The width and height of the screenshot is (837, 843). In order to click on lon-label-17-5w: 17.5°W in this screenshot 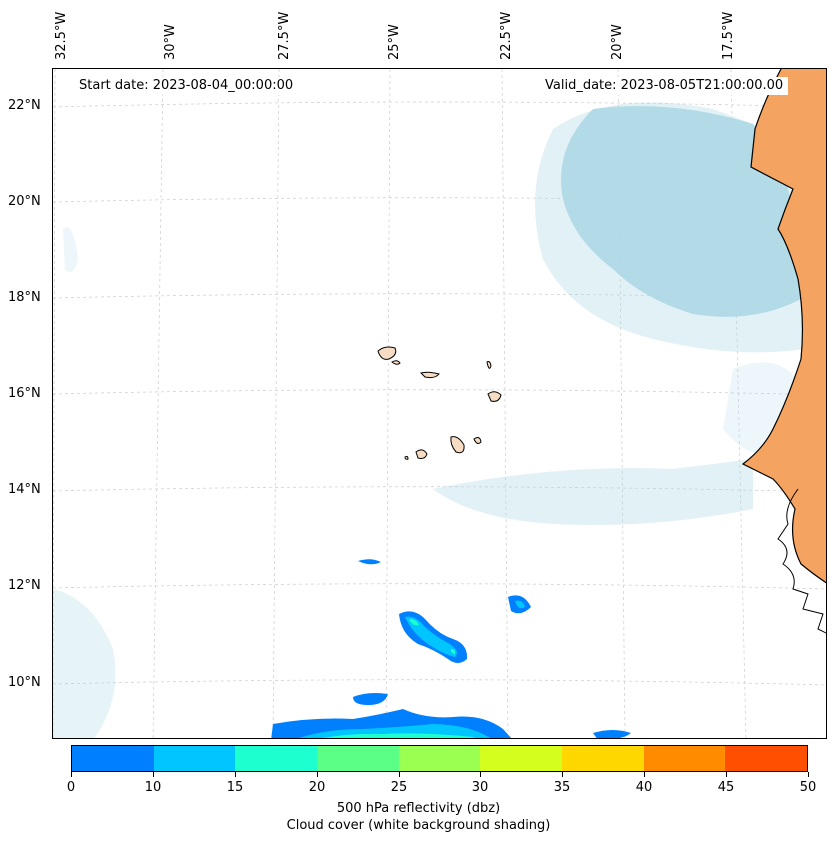, I will do `click(728, 35)`.